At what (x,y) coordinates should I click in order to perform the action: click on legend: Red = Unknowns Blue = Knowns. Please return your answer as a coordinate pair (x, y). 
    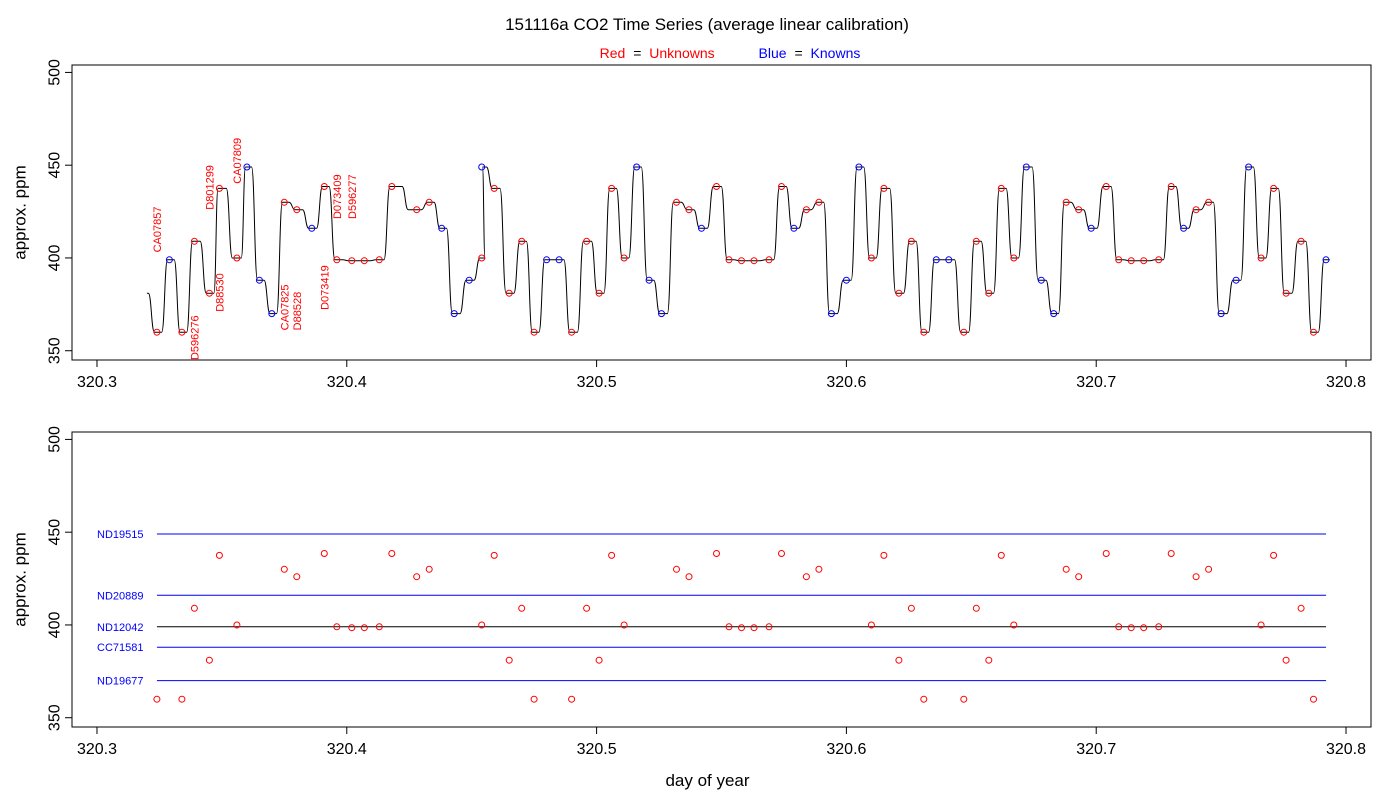
    Looking at the image, I should click on (730, 53).